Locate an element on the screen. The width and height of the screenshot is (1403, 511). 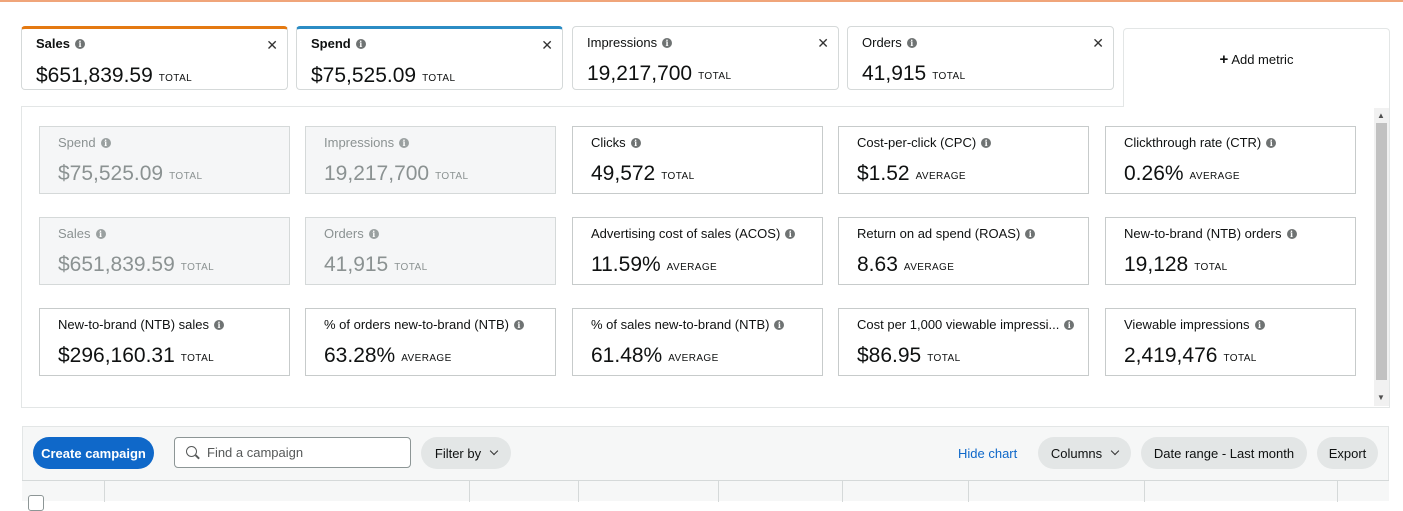
scrollbar-thumb is located at coordinates (1381, 251).